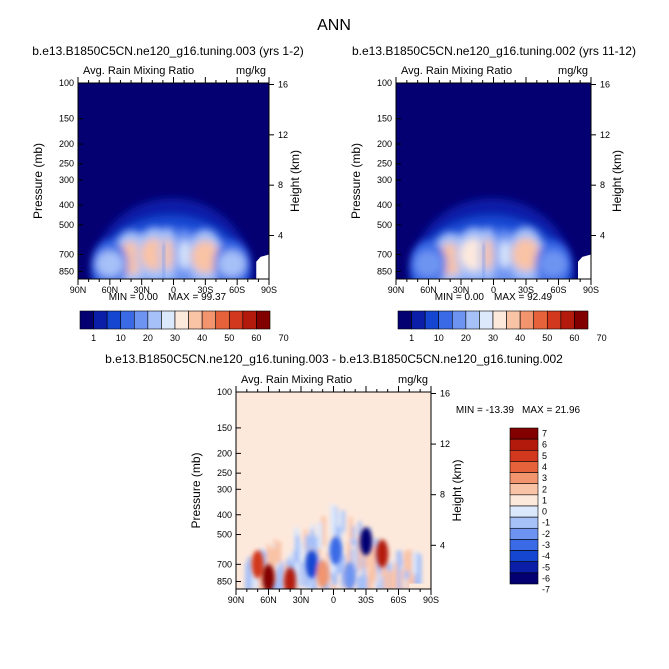  I want to click on rain-cores, so click(170, 253).